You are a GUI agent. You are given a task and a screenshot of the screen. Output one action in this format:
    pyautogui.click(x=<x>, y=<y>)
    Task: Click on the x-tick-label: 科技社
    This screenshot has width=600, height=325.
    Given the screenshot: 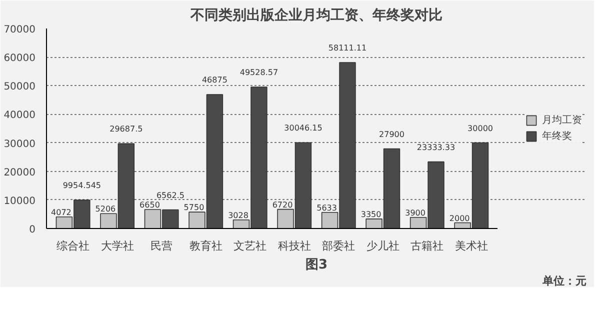 What is the action you would take?
    pyautogui.click(x=294, y=246)
    